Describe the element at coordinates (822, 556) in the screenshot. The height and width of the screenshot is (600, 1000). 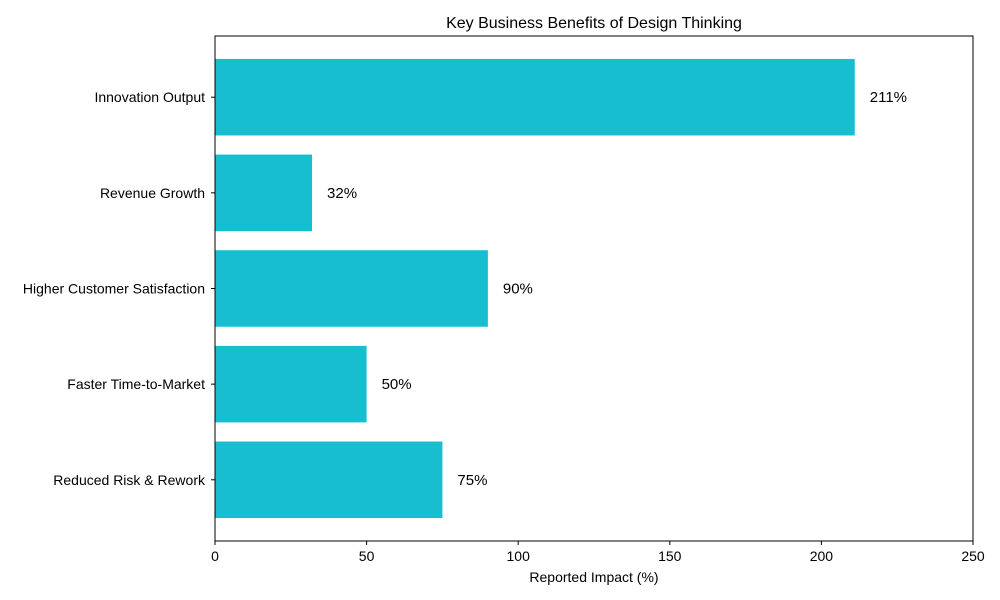
I see `x-tick-label: 200` at that location.